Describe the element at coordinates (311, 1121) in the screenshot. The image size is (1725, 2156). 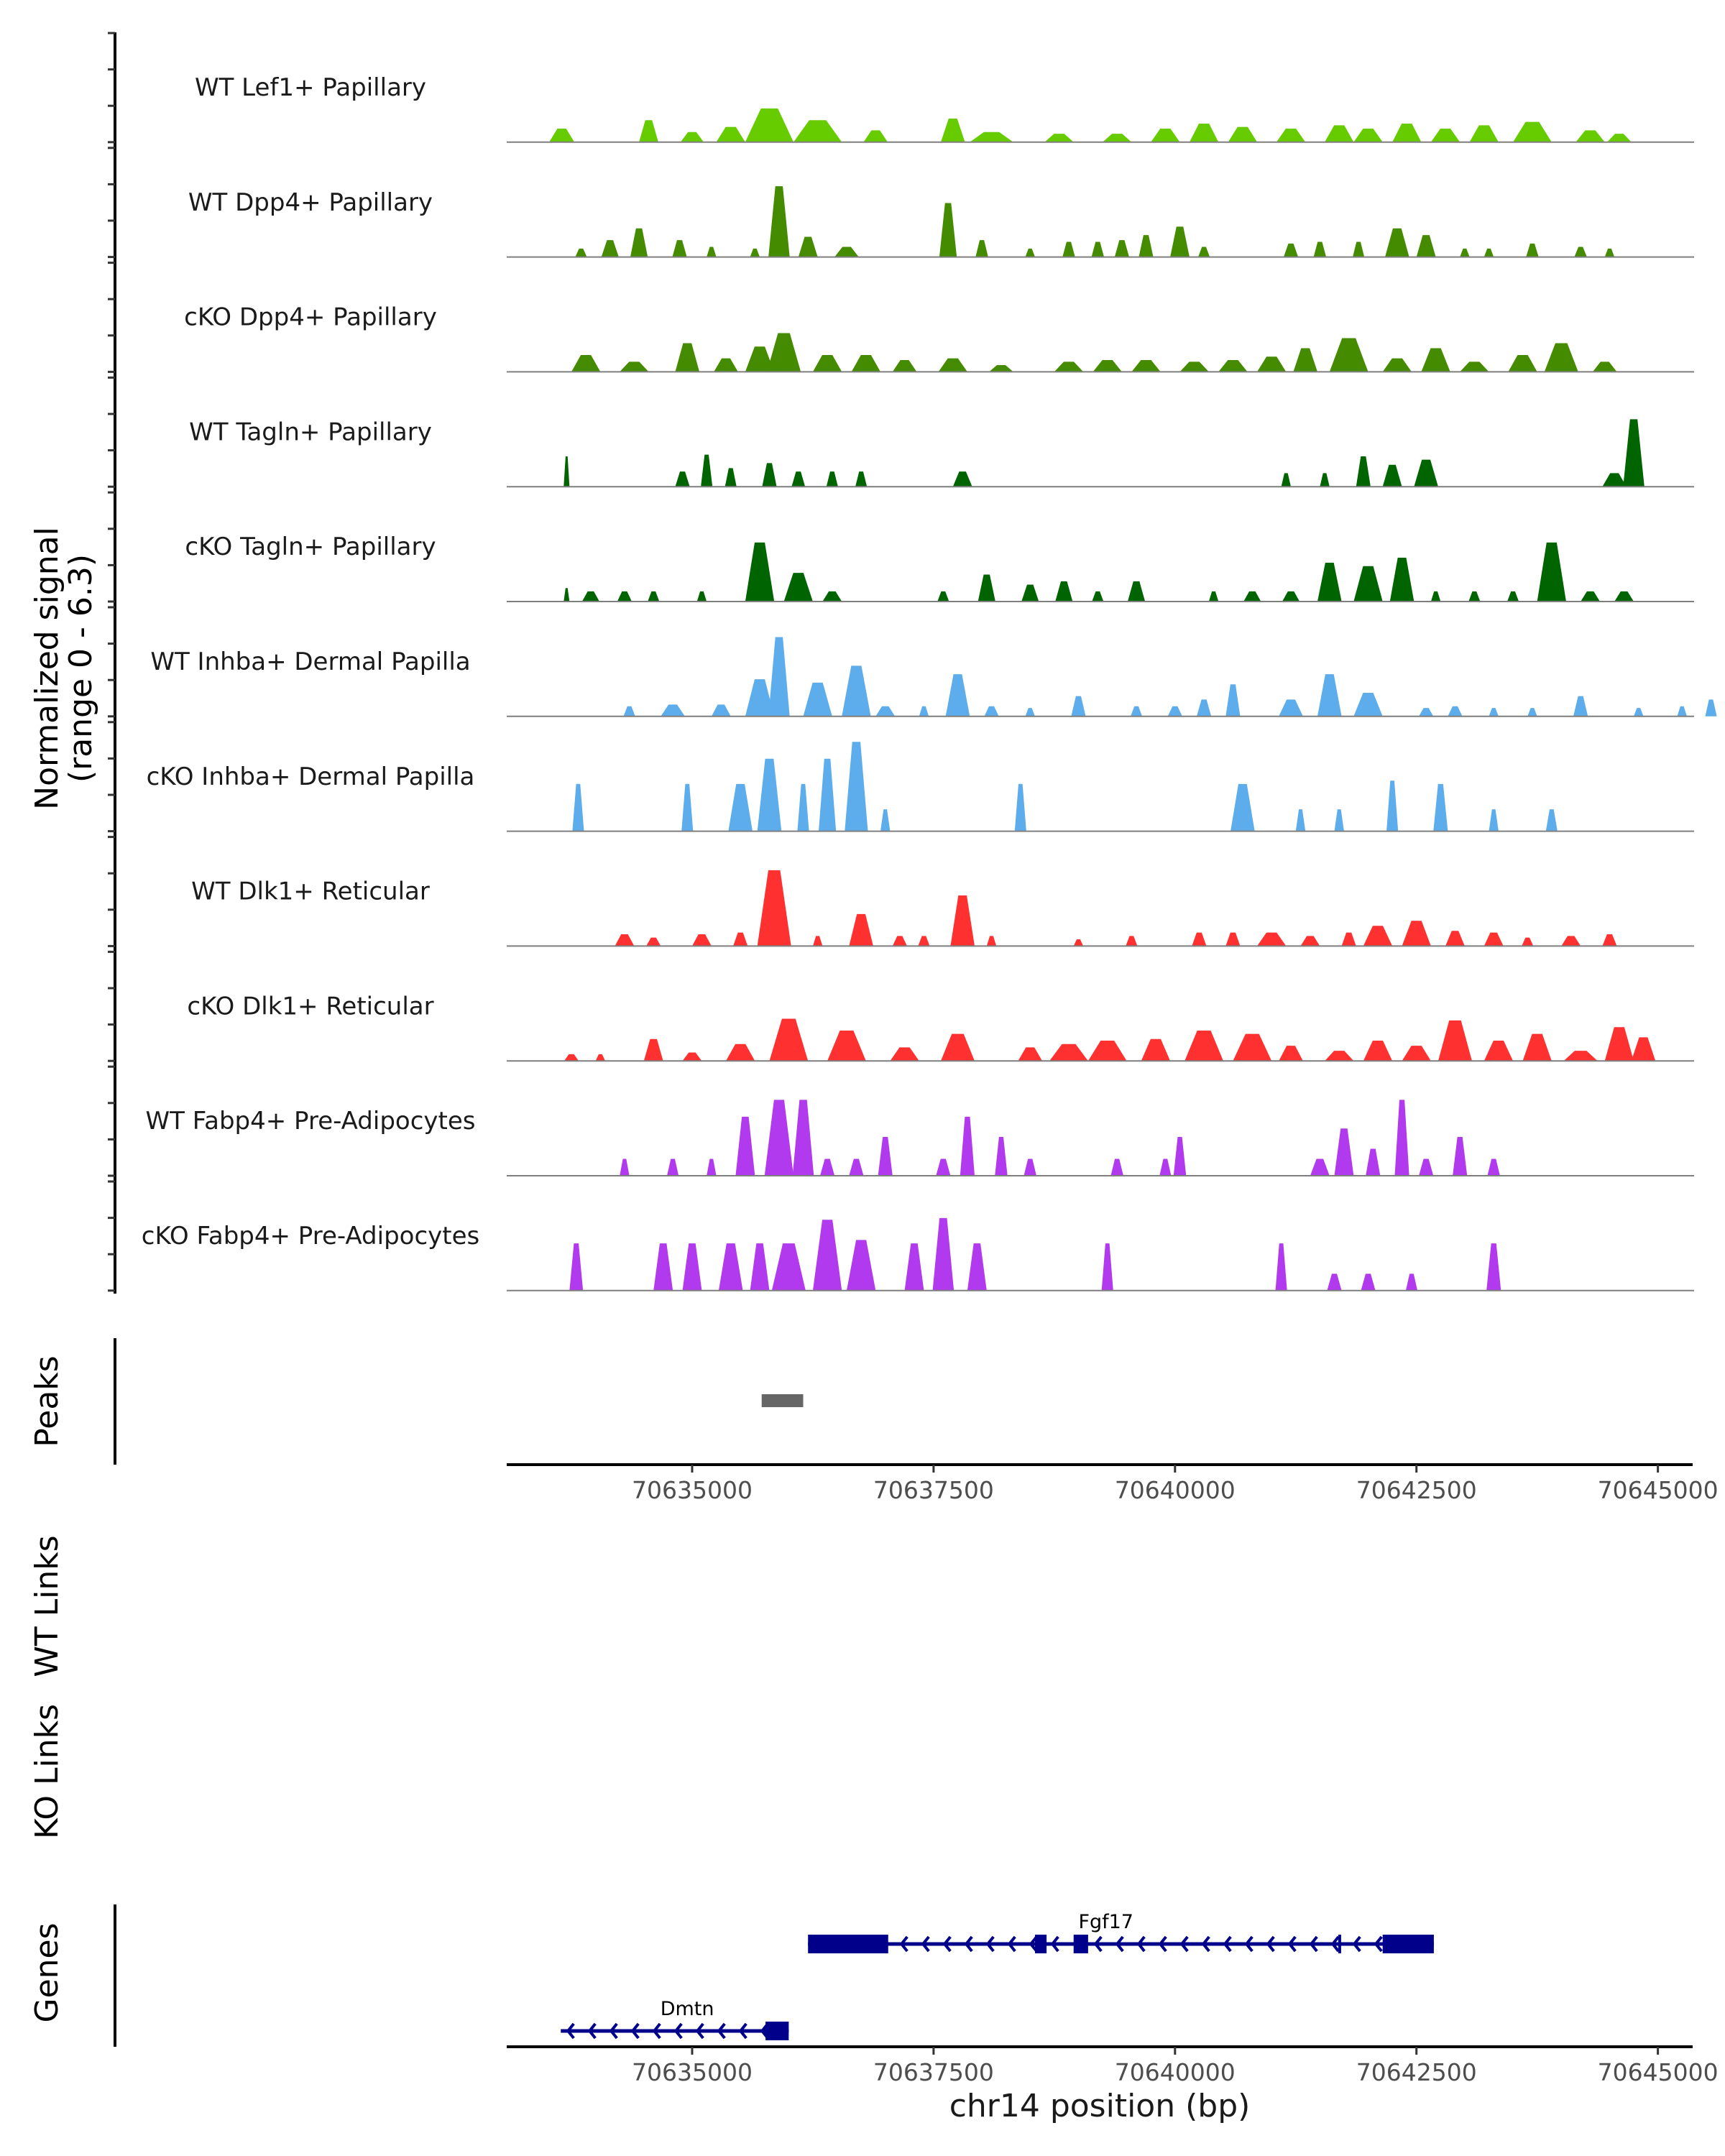
I see `track-label: WT Fabp4+ Pre-Adipocytes` at that location.